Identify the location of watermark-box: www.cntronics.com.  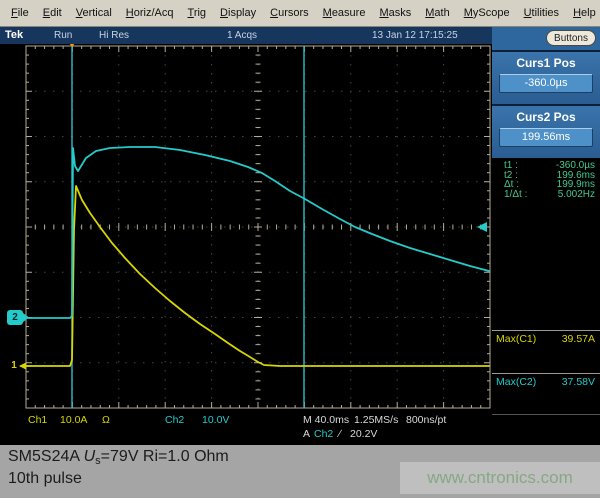
(500, 478).